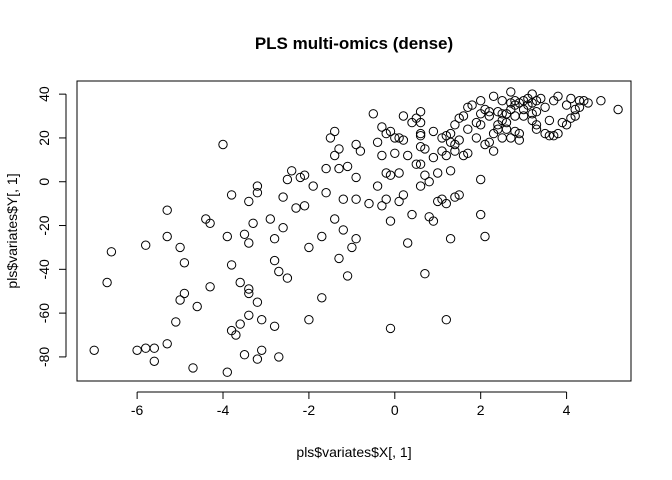  What do you see at coordinates (137, 410) in the screenshot?
I see `x-tick-label: -6` at bounding box center [137, 410].